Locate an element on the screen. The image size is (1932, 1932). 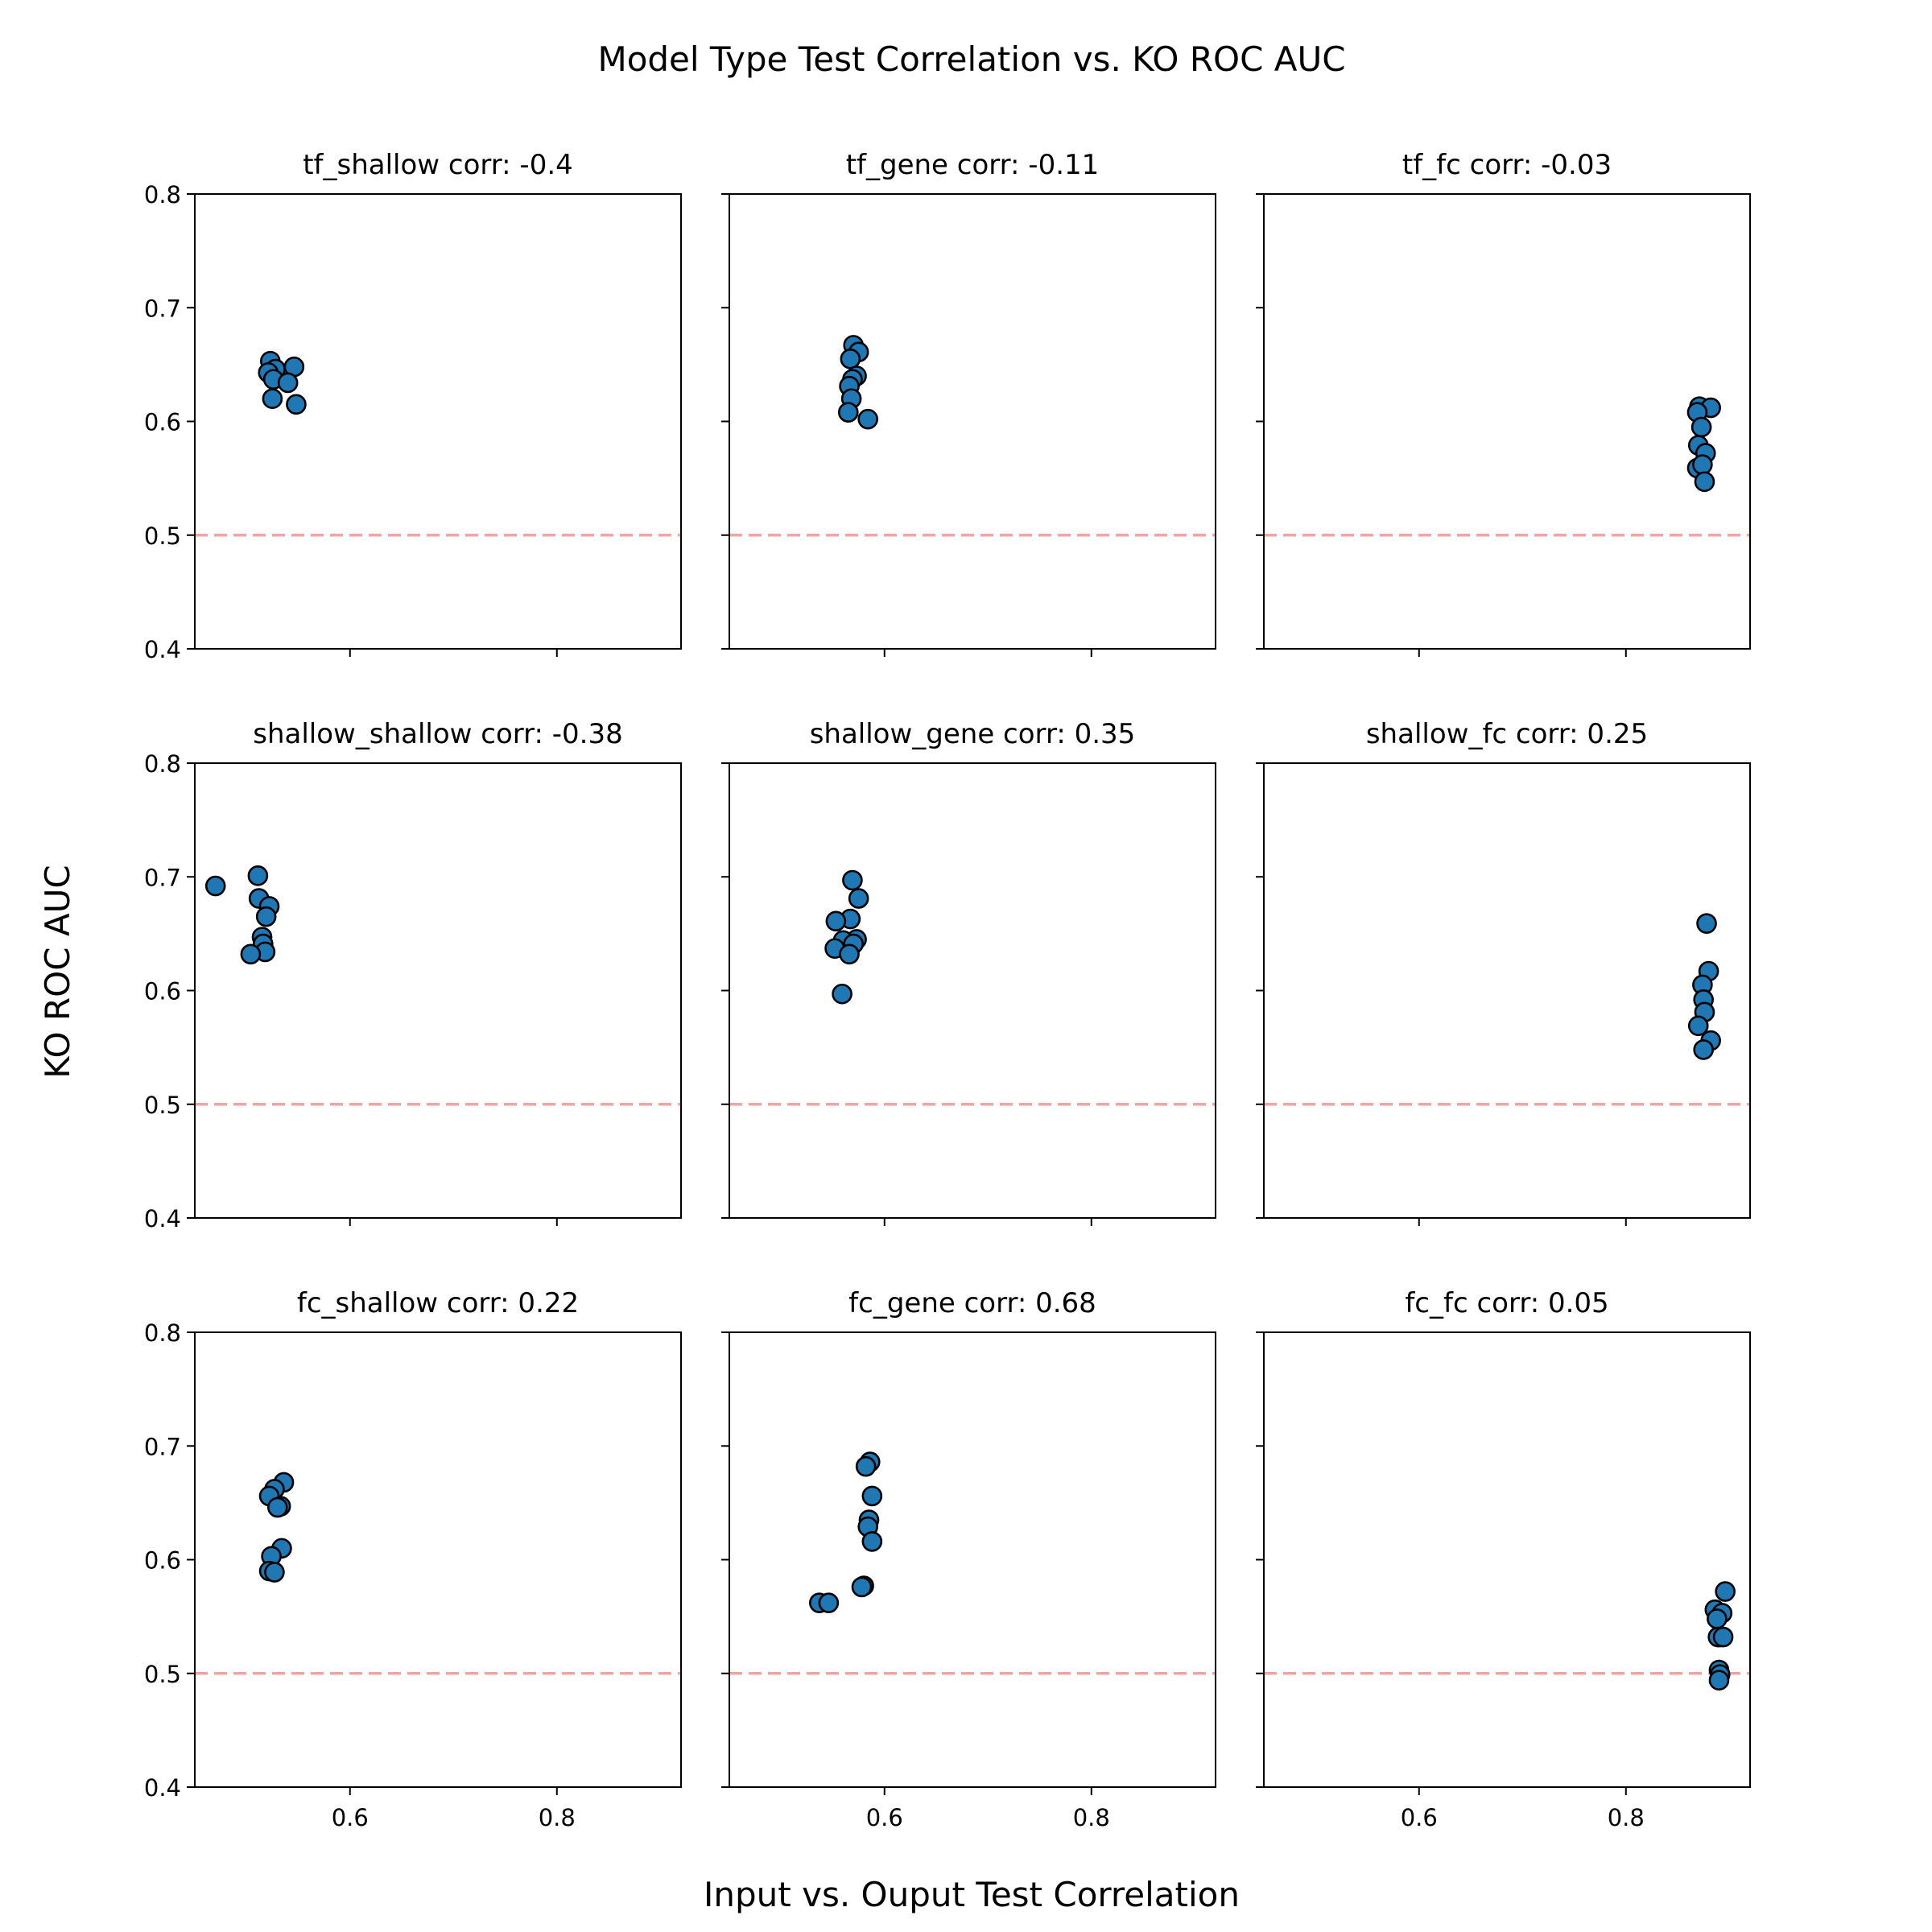
subplot-title: fc_shallow corr: 0.22 is located at coordinates (438, 1303).